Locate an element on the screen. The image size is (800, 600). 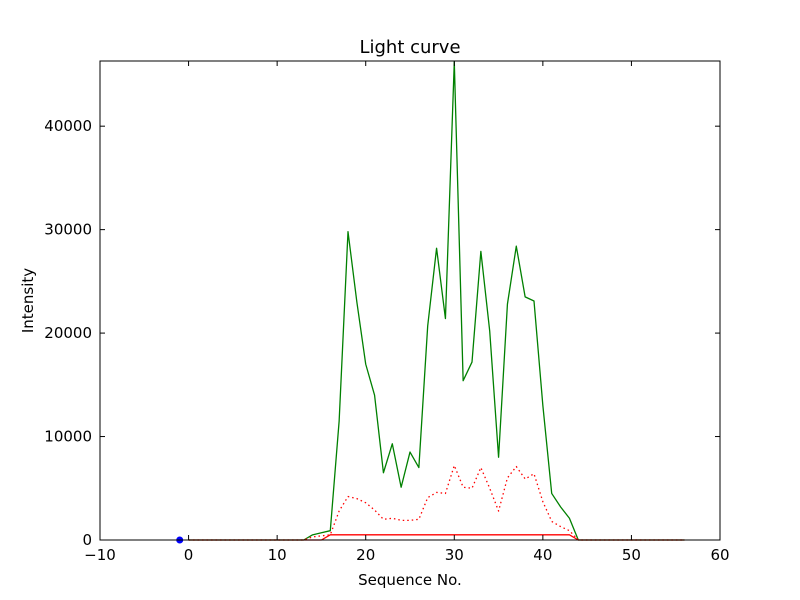
y-tick-label: 10000 is located at coordinates (68, 437).